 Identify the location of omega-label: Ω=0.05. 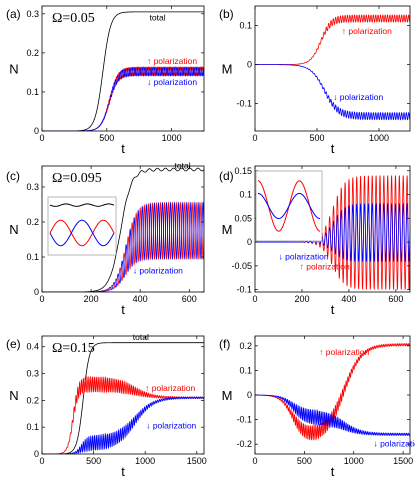
(73, 18).